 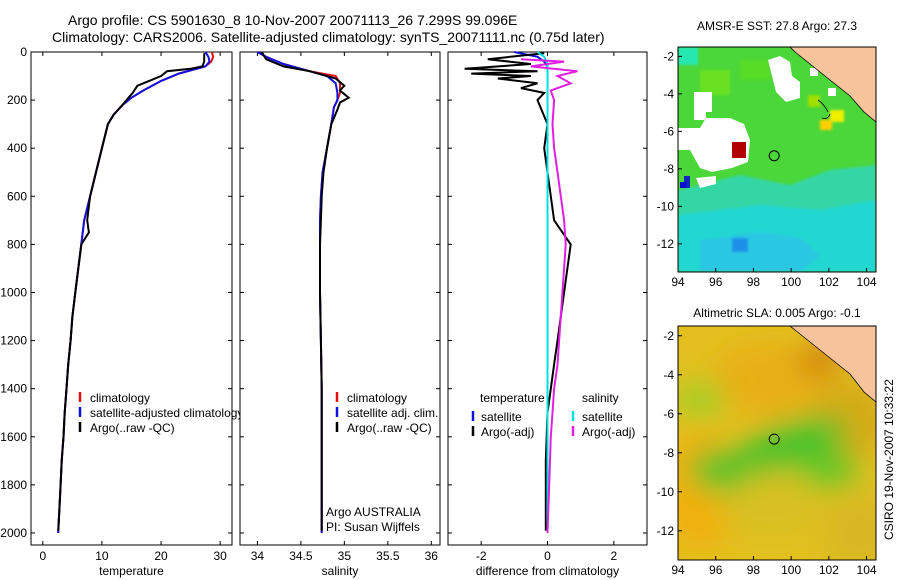 What do you see at coordinates (345, 556) in the screenshot?
I see `x-tick-label: 35` at bounding box center [345, 556].